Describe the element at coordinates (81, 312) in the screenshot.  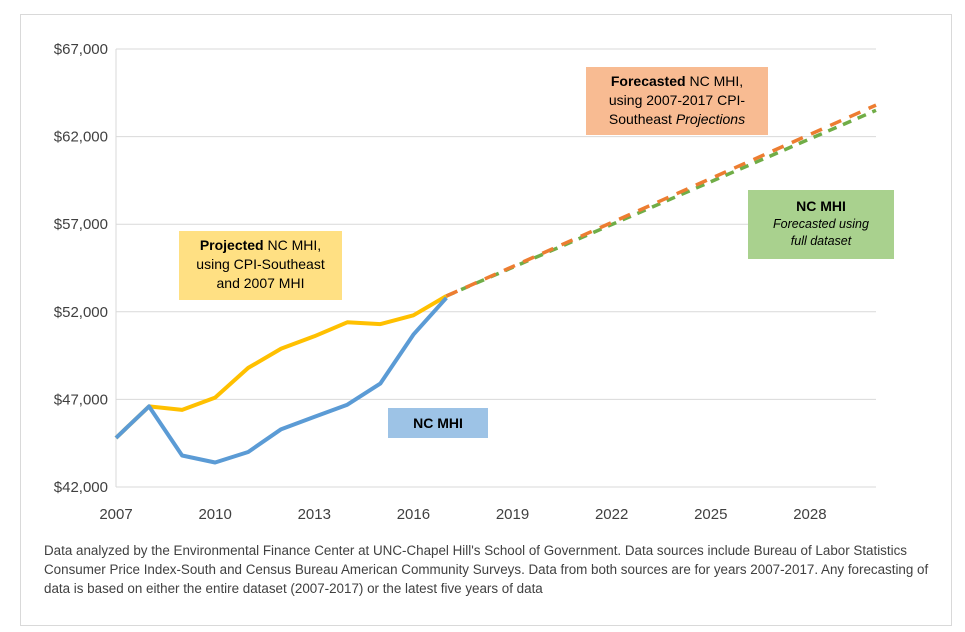
I see `y-tick-label: $52,000` at that location.